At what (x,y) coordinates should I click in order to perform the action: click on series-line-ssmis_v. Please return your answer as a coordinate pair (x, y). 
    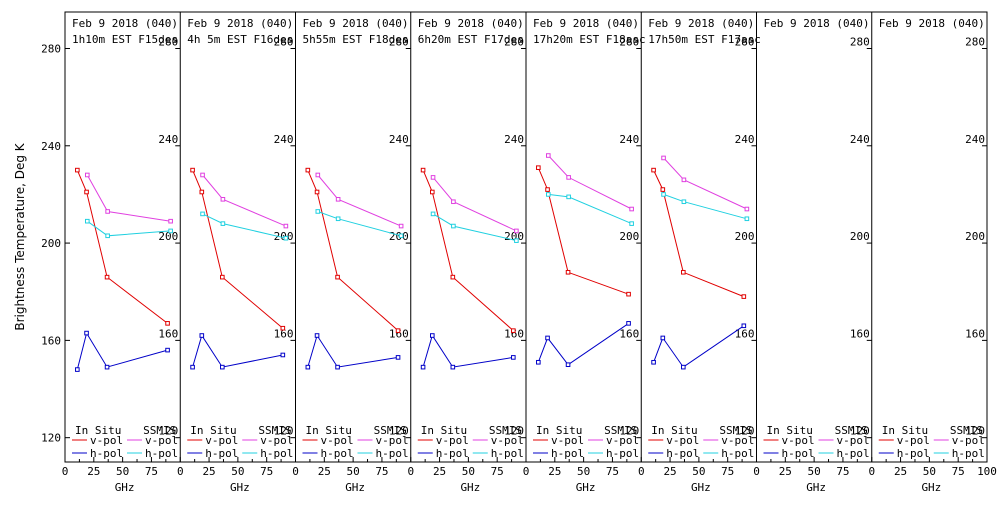
    Looking at the image, I should click on (128, 198).